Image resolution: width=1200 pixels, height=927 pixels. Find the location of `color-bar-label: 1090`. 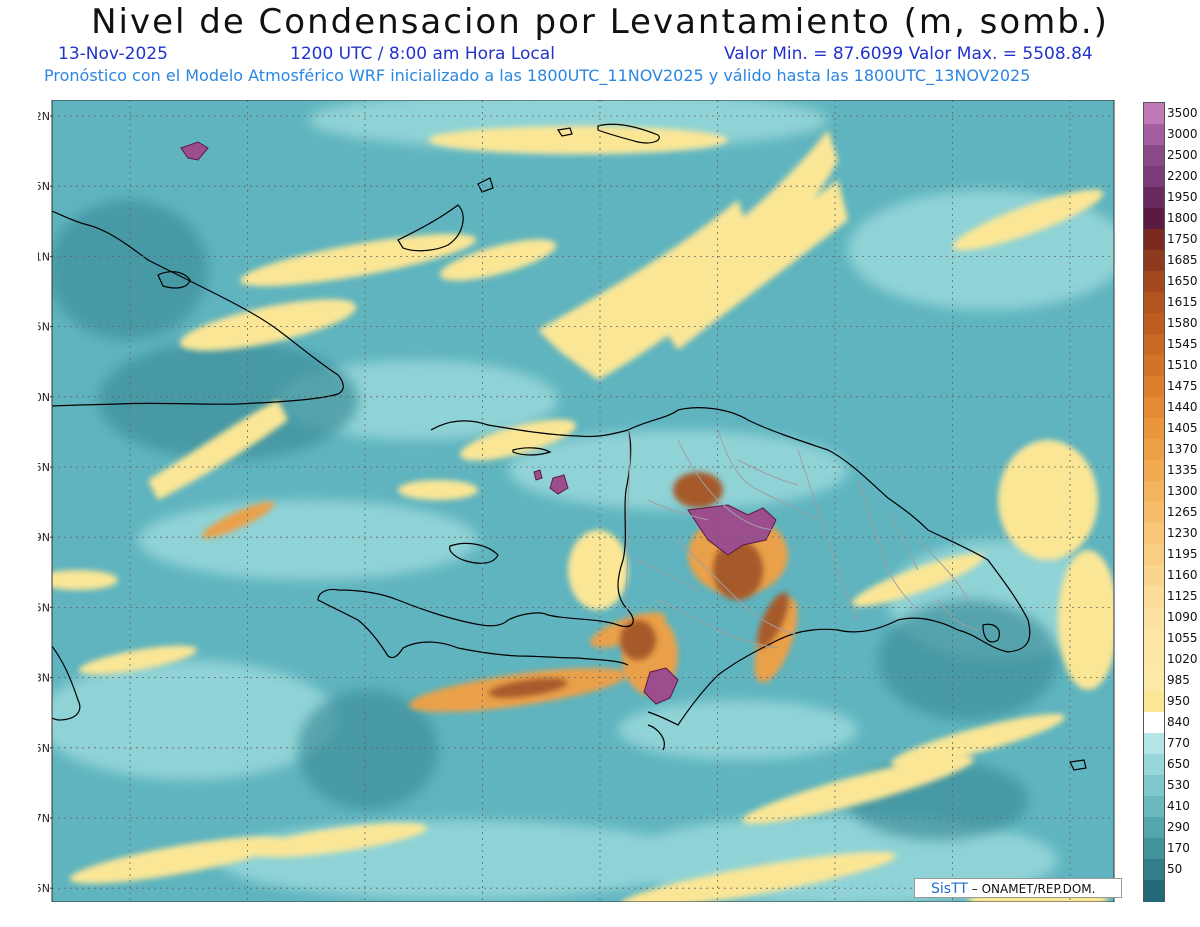

color-bar-label: 1090 is located at coordinates (1182, 616).